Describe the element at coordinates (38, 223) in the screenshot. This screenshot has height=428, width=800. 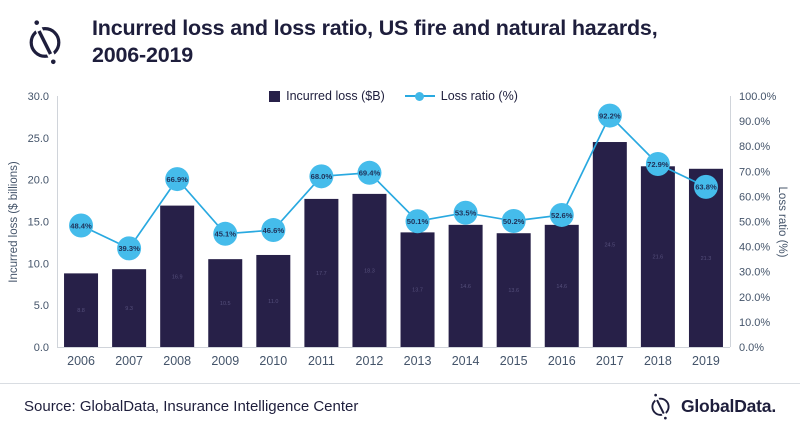
I see `left-axis-tick: 15.0` at that location.